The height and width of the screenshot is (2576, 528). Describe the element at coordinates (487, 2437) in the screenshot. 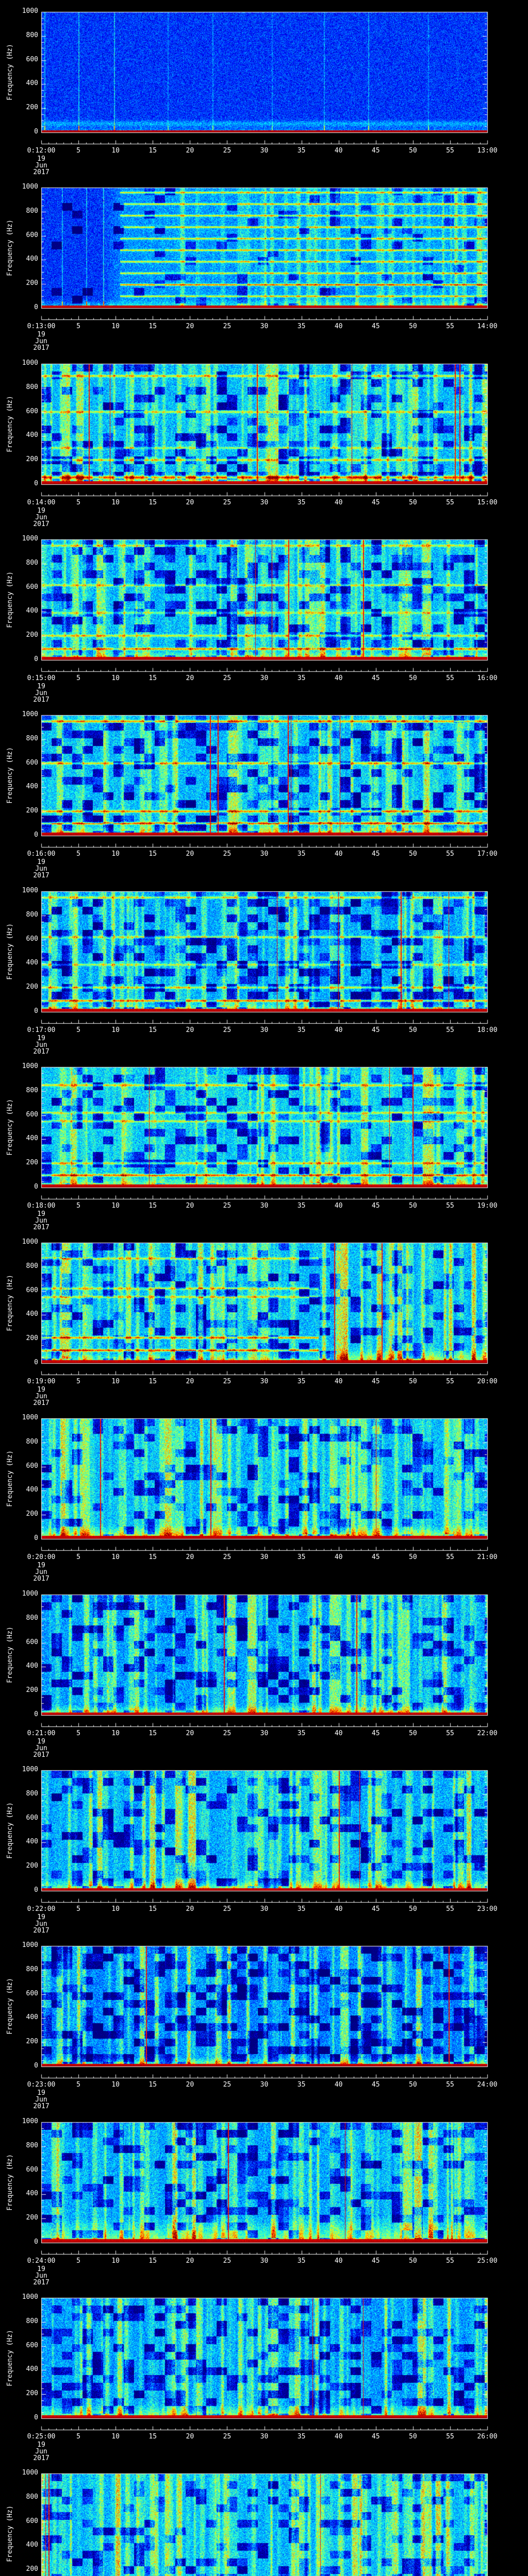

I see `x-end-time-label: 26:00` at that location.